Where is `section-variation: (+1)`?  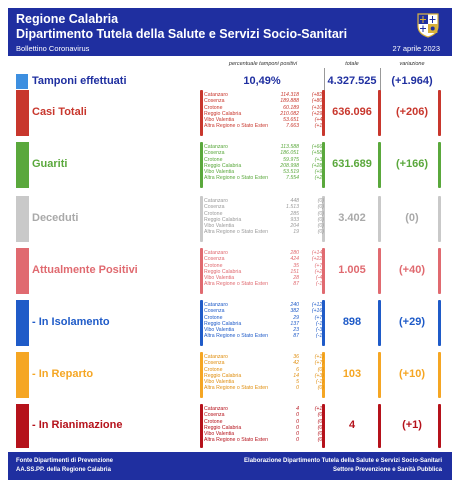
section-variation: (+1) is located at coordinates (412, 425).